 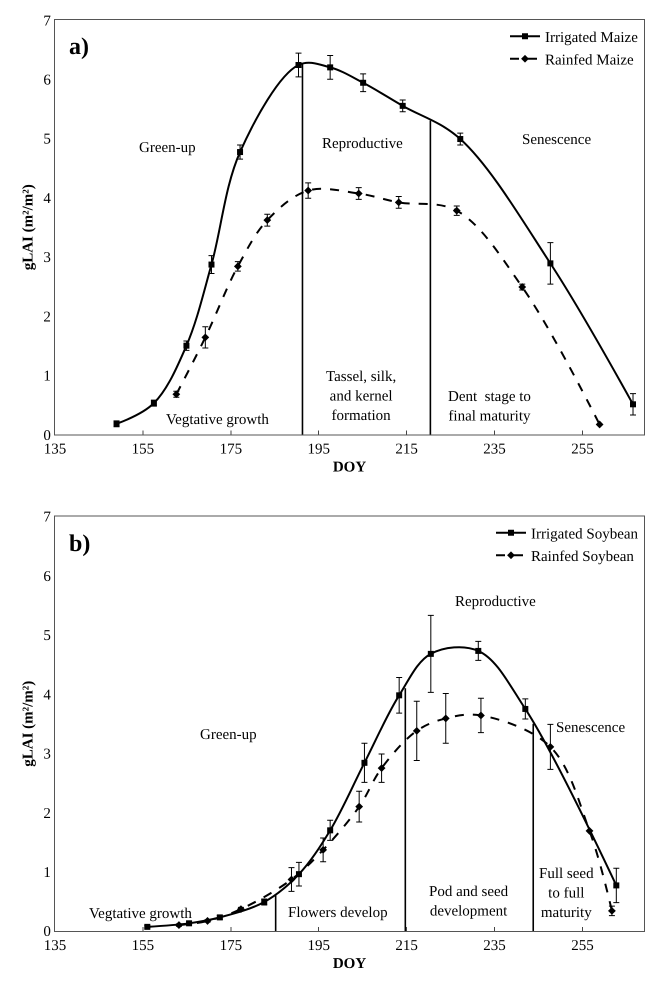 What do you see at coordinates (566, 893) in the screenshot?
I see `annotation: Full seed to full maturity` at bounding box center [566, 893].